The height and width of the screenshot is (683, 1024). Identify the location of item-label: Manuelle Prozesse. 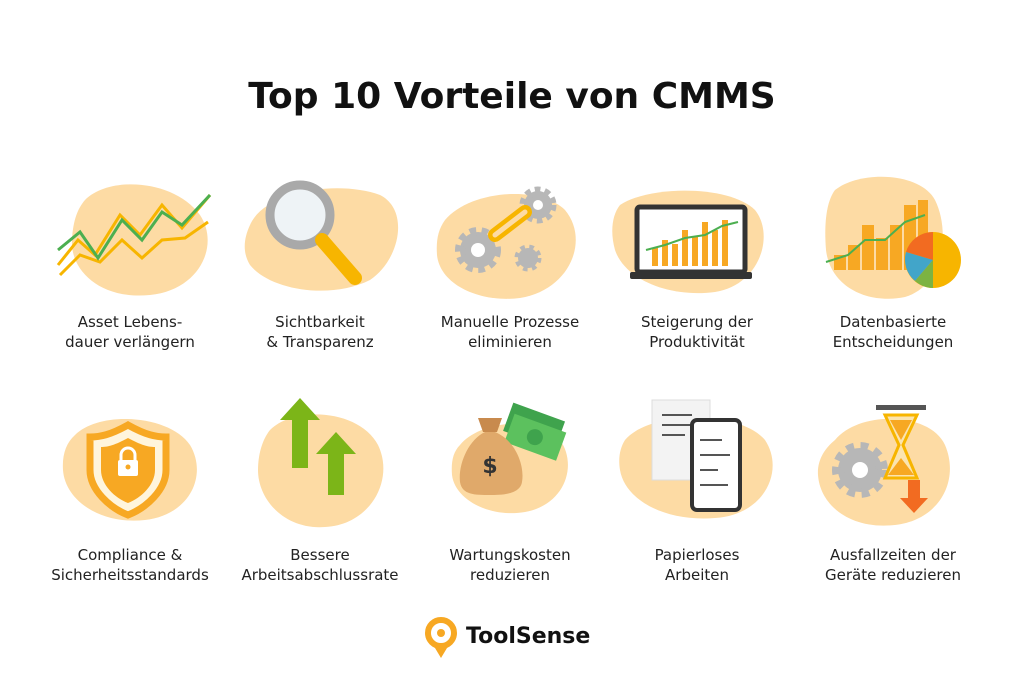
(510, 322).